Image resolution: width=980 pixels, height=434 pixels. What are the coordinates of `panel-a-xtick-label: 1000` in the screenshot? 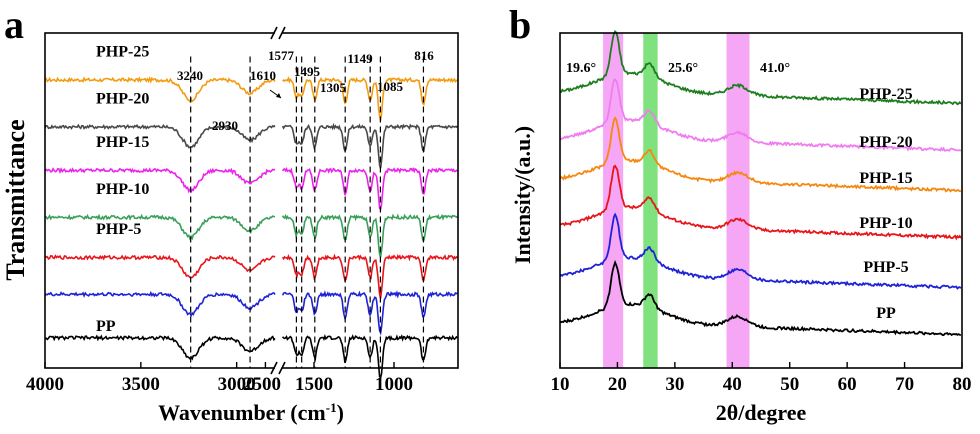 It's located at (394, 384).